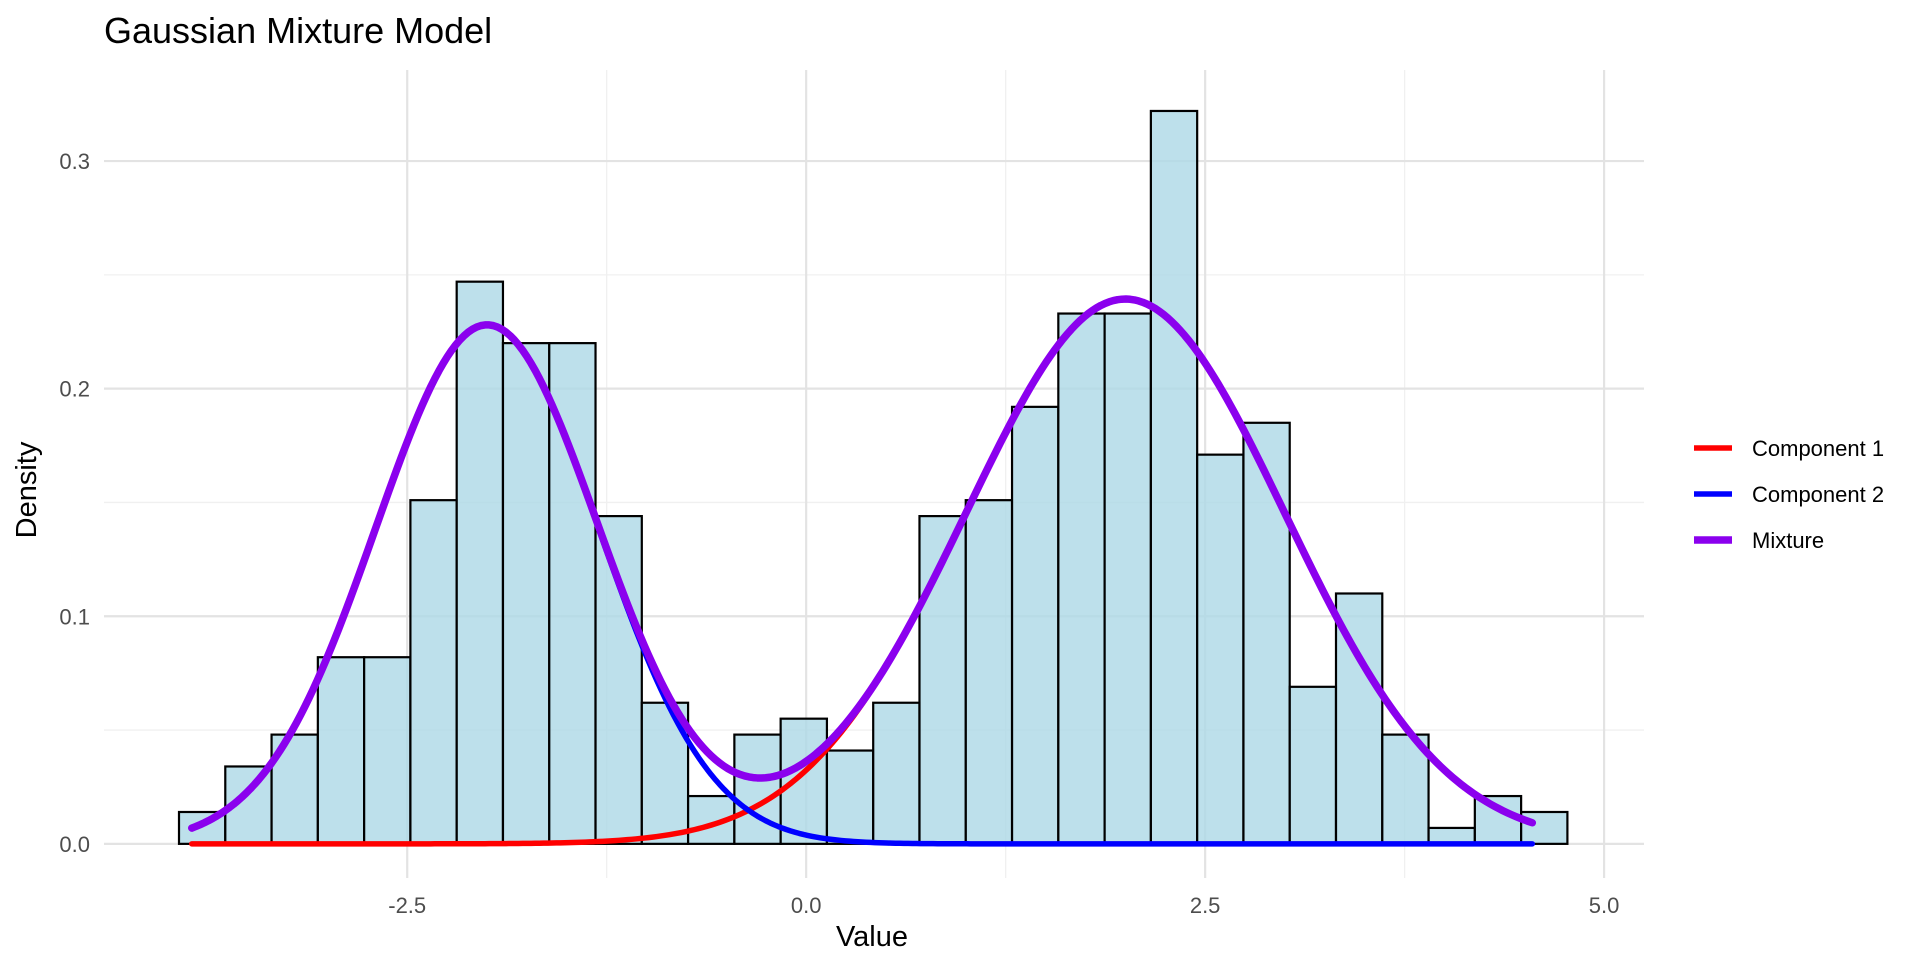  Describe the element at coordinates (407, 905) in the screenshot. I see `x-tick-label: -2.5` at that location.